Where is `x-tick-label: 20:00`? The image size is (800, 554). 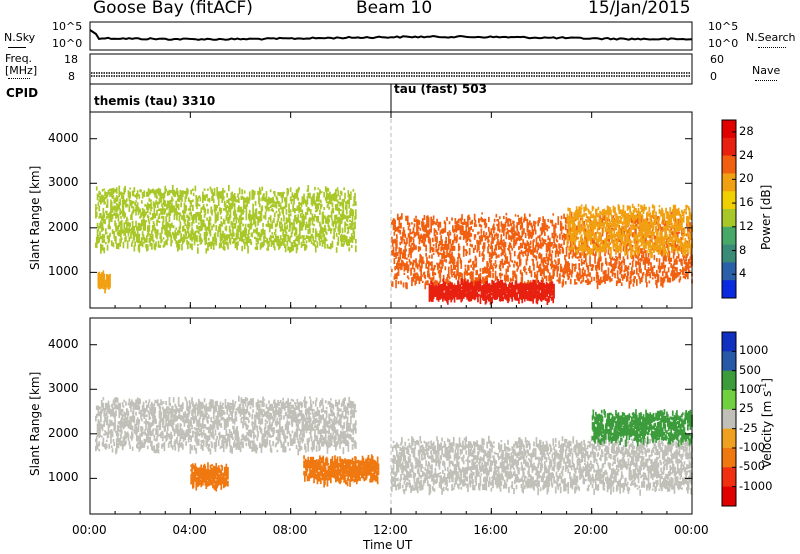 x-tick-label: 20:00 is located at coordinates (591, 530).